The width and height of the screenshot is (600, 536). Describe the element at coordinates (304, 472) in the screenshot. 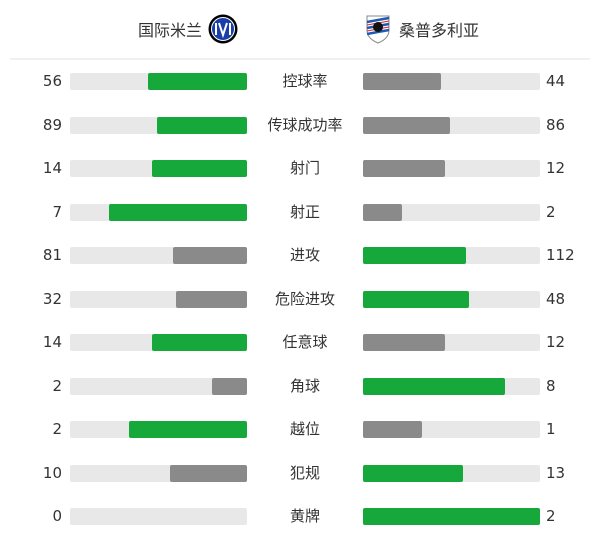

I see `stat-label: 犯规` at that location.